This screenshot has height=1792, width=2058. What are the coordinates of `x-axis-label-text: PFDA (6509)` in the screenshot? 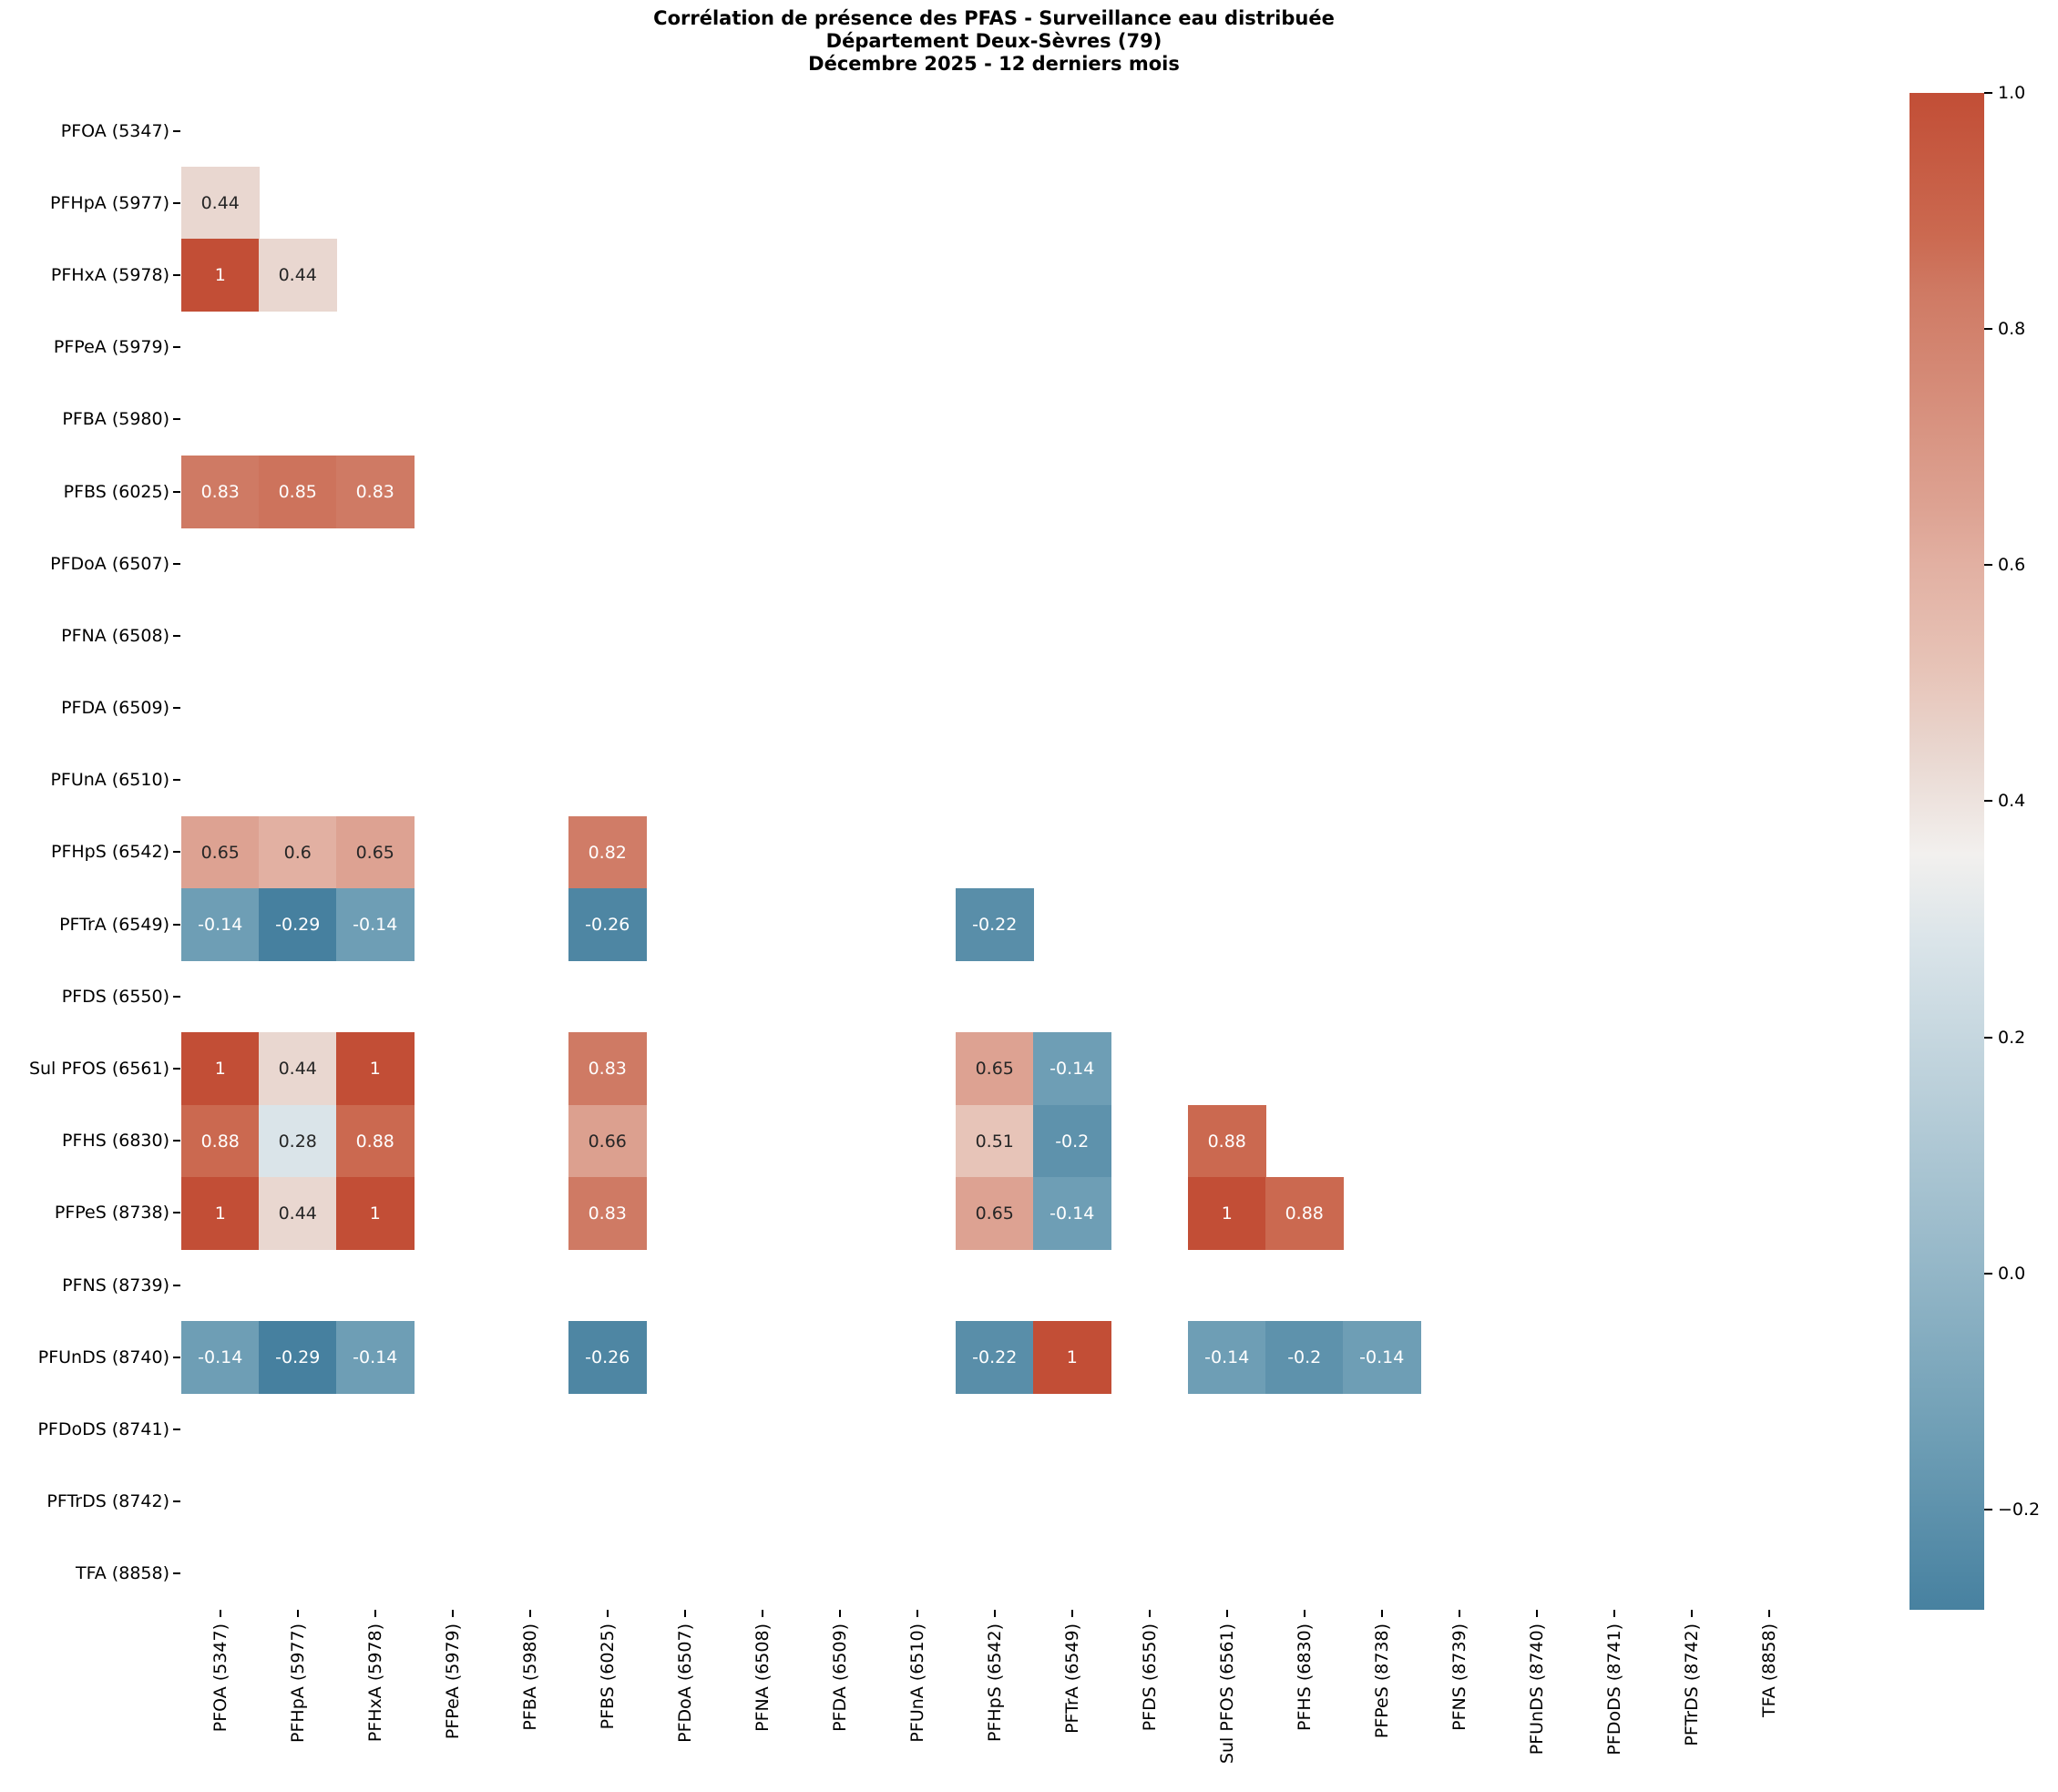 It's located at (839, 1677).